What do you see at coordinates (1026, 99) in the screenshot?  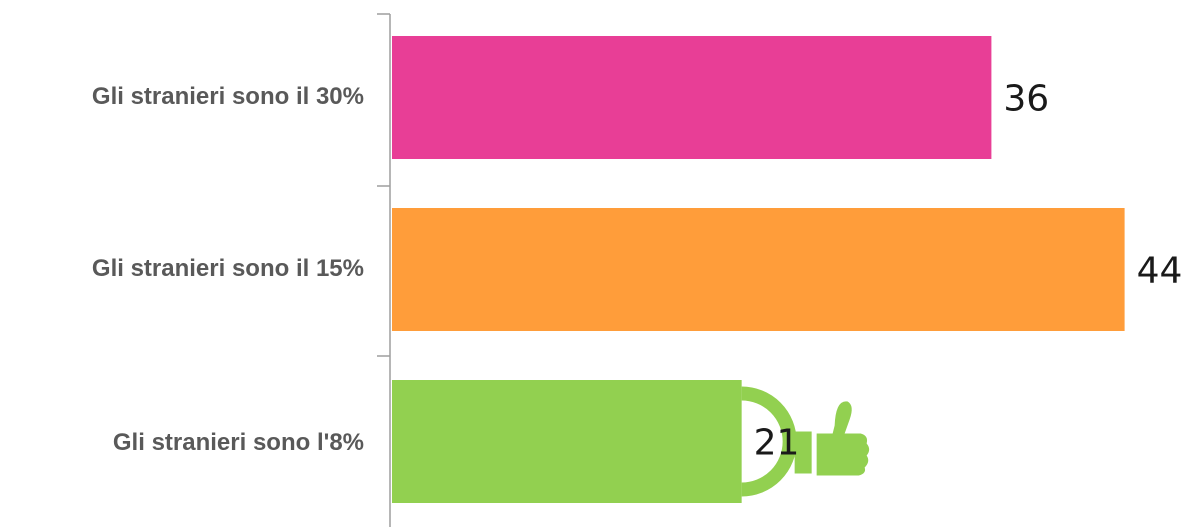 I see `value-label-0: 36` at bounding box center [1026, 99].